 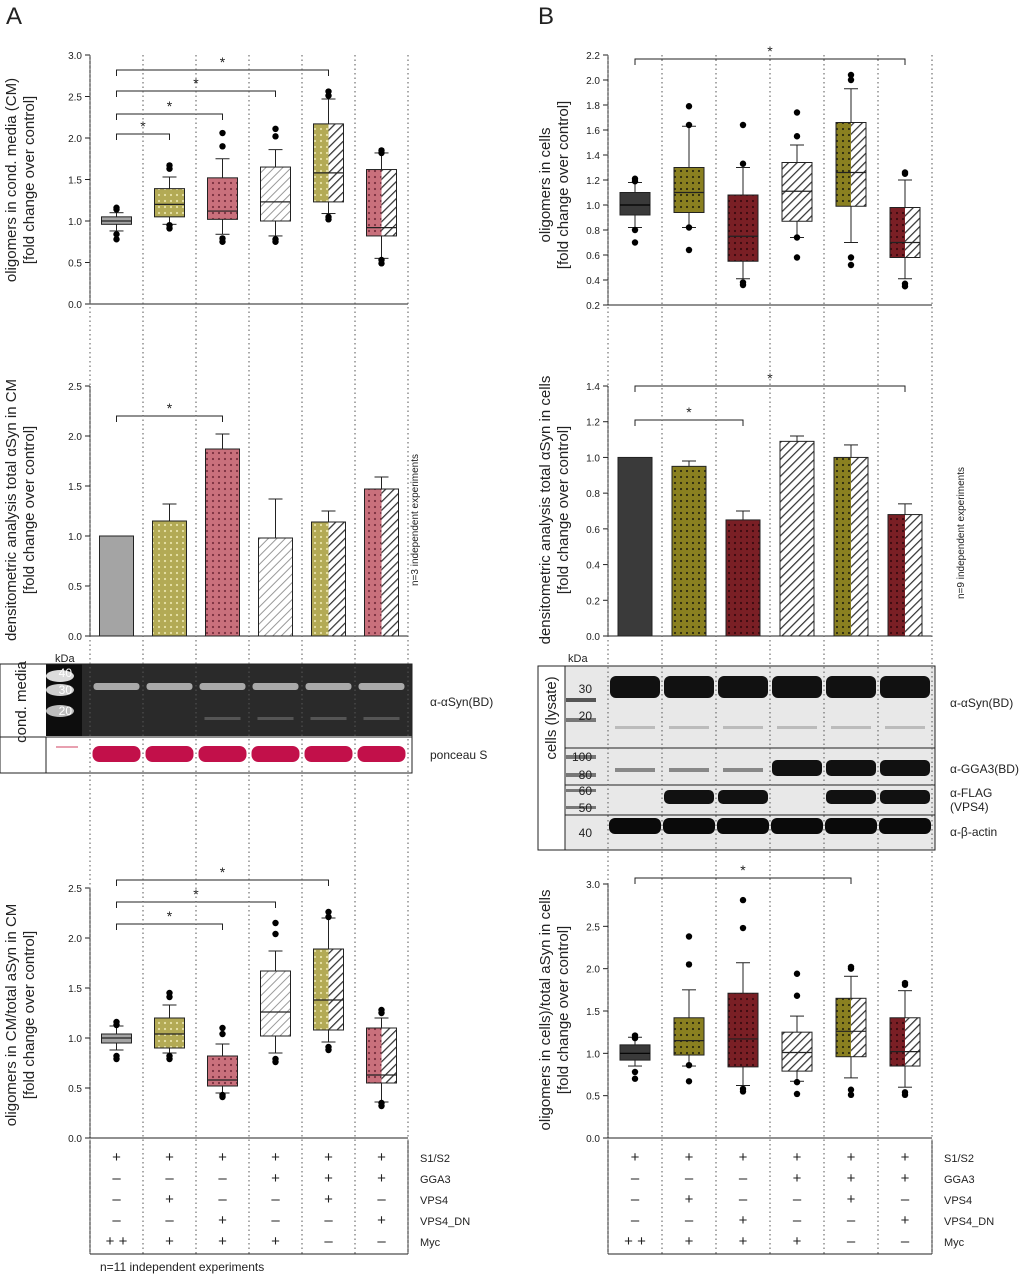 I want to click on y-tick-label: 3.0, so click(x=75, y=56).